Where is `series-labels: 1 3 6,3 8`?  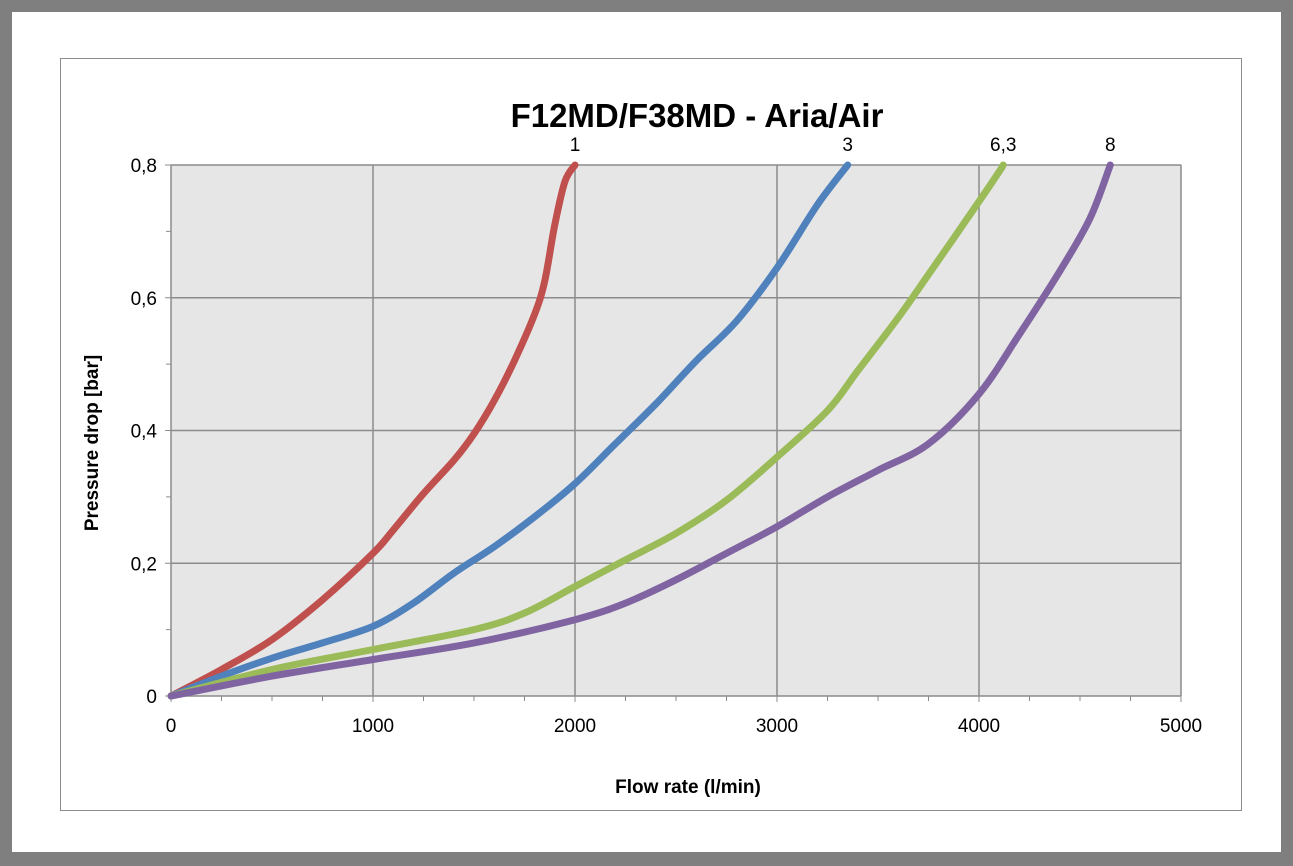
series-labels: 1 3 6,3 8 is located at coordinates (843, 145).